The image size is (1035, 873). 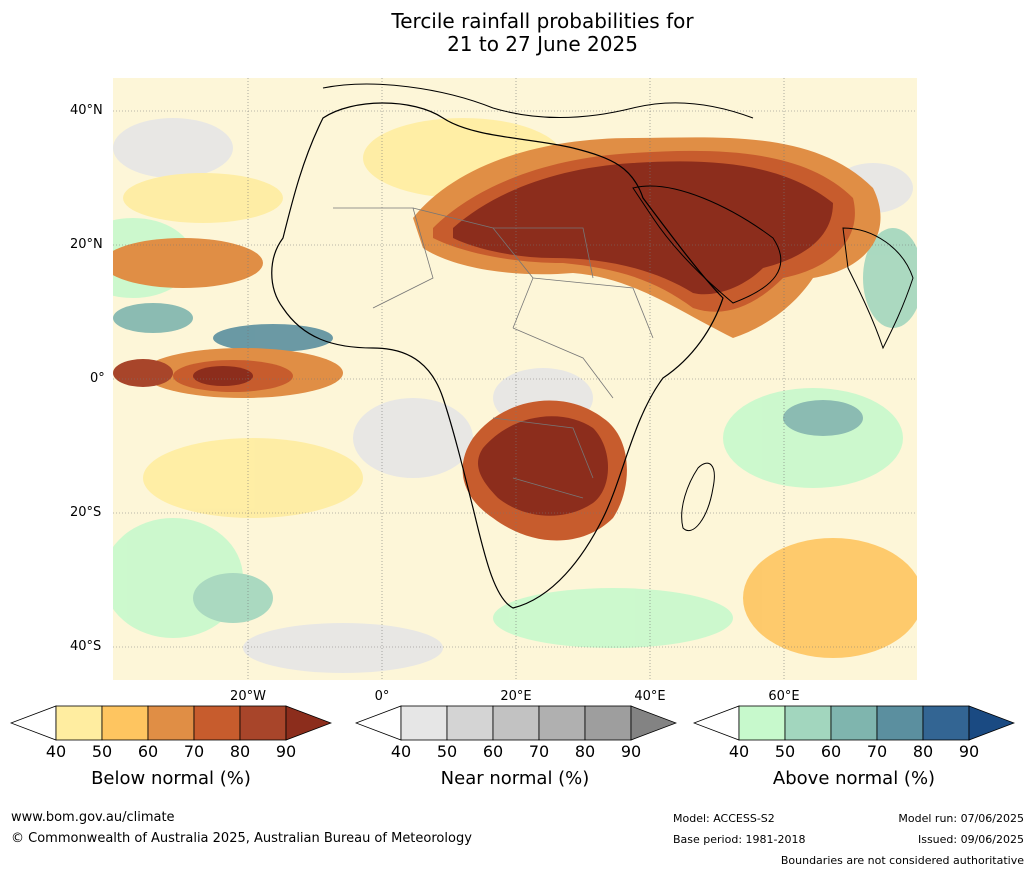 What do you see at coordinates (542, 21) in the screenshot?
I see `title-line-1: Tercile rainfall probabilities for` at bounding box center [542, 21].